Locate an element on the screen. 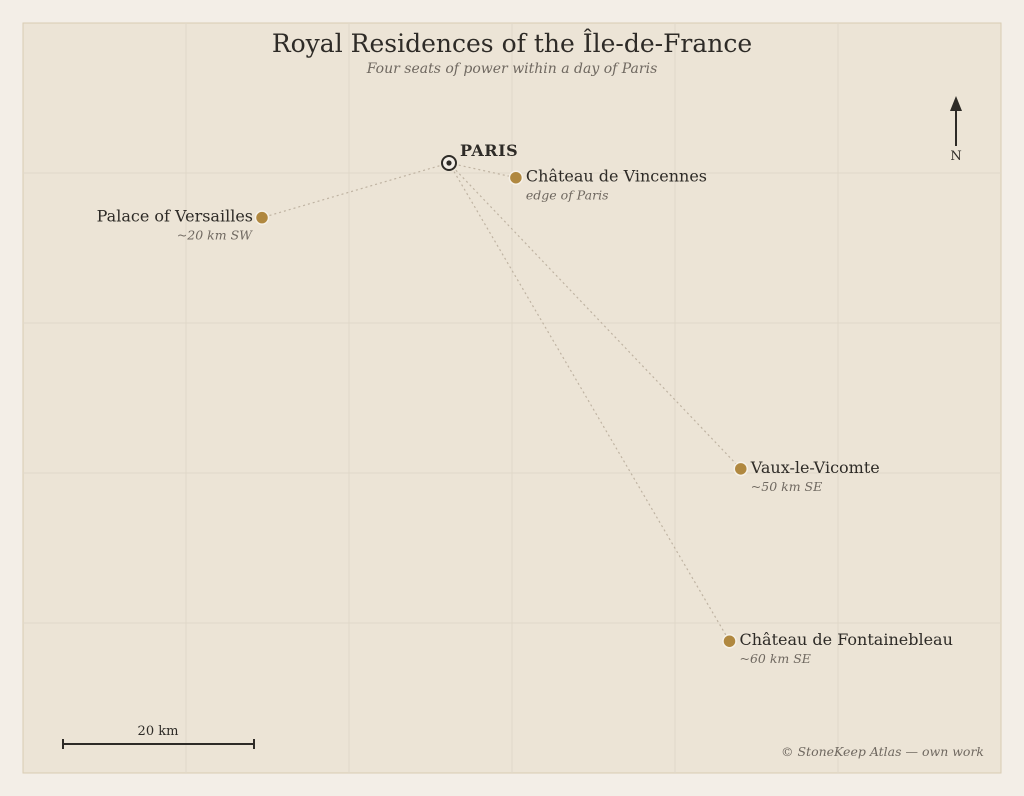 The height and width of the screenshot is (796, 1024). north-arrow: N is located at coordinates (956, 130).